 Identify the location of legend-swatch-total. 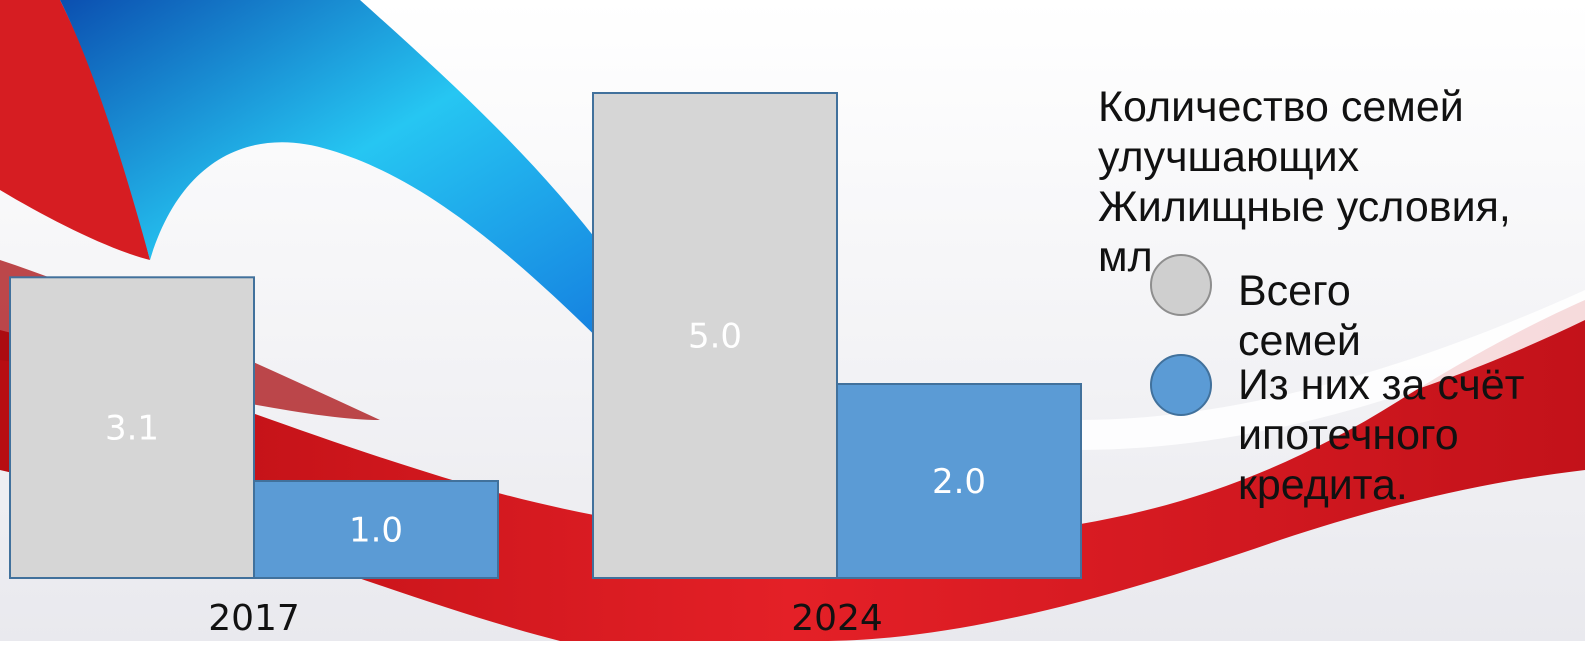
(1181, 285).